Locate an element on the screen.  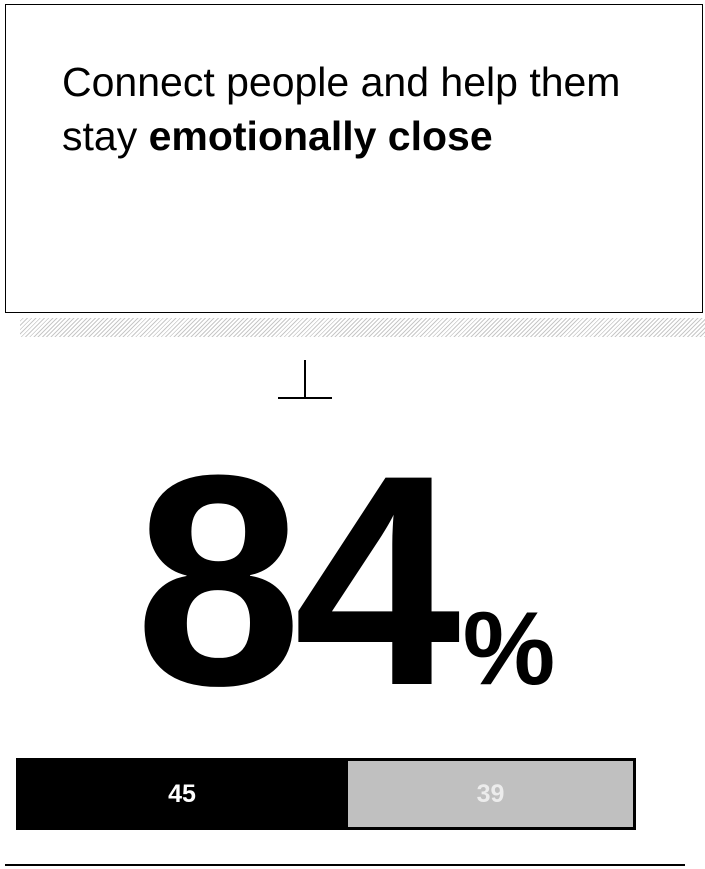
connector-base is located at coordinates (305, 398).